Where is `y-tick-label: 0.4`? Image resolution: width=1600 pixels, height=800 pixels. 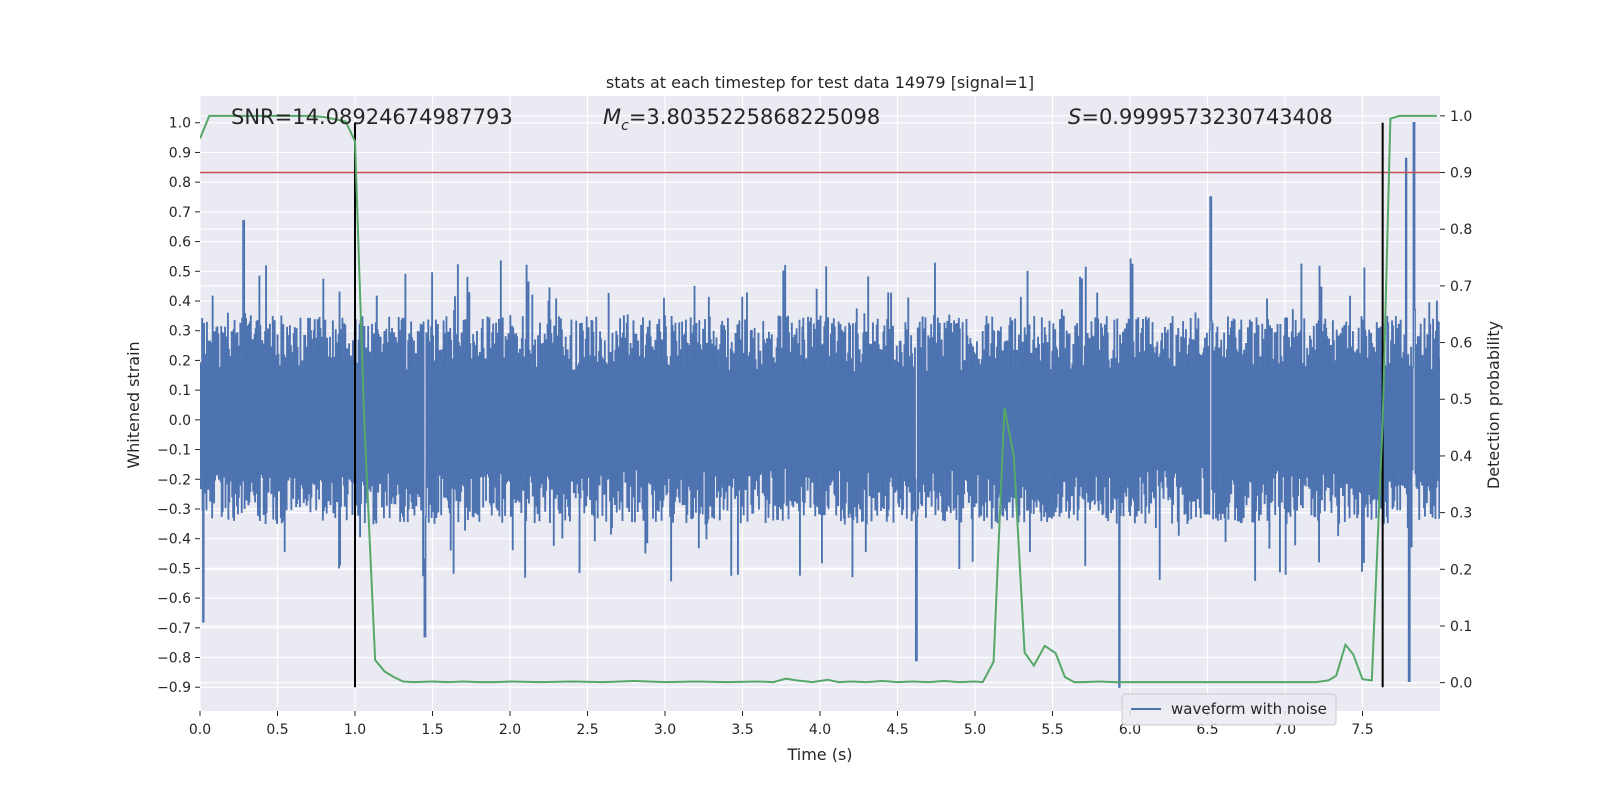
y-tick-label: 0.4 is located at coordinates (180, 302).